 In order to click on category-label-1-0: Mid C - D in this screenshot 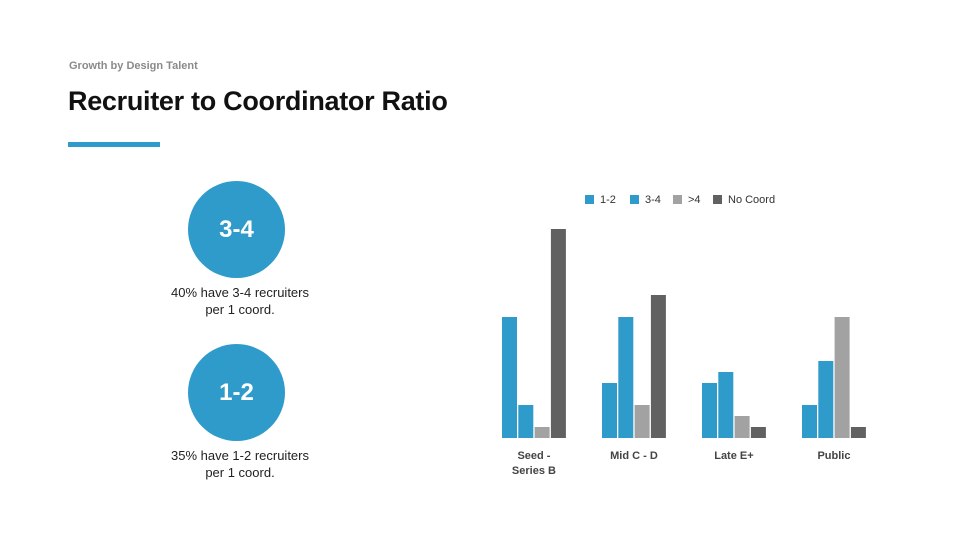, I will do `click(634, 456)`.